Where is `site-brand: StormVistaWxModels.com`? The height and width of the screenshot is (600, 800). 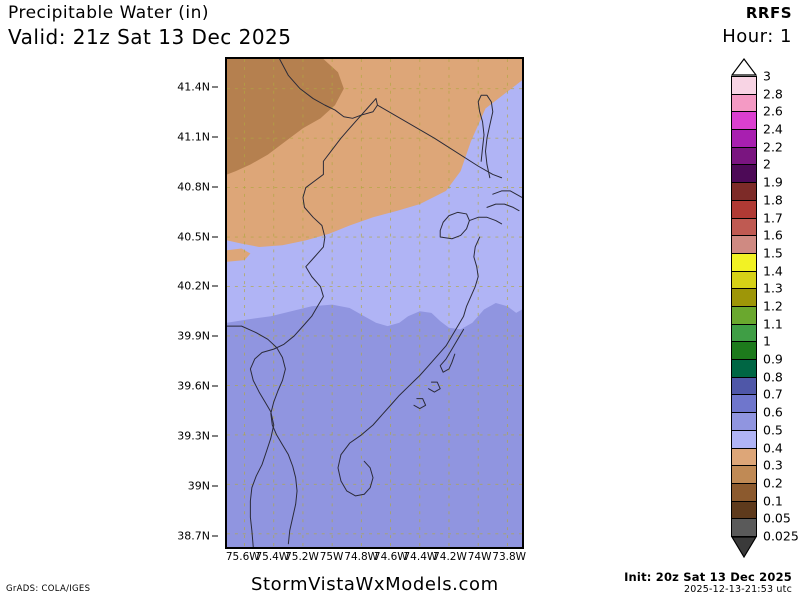 site-brand: StormVistaWxModels.com is located at coordinates (375, 584).